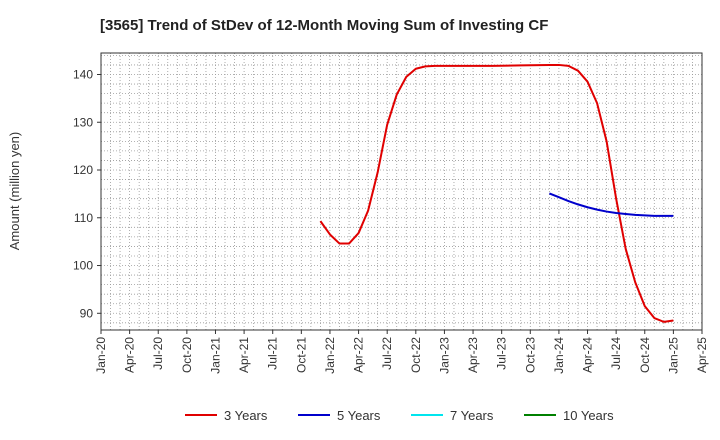  I want to click on y-tick-label: 130, so click(83, 122).